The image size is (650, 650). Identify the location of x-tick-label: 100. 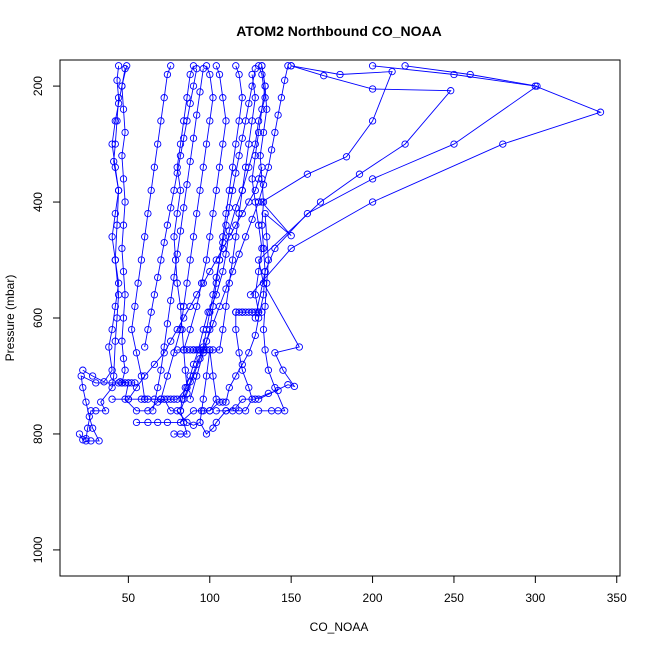
(210, 598).